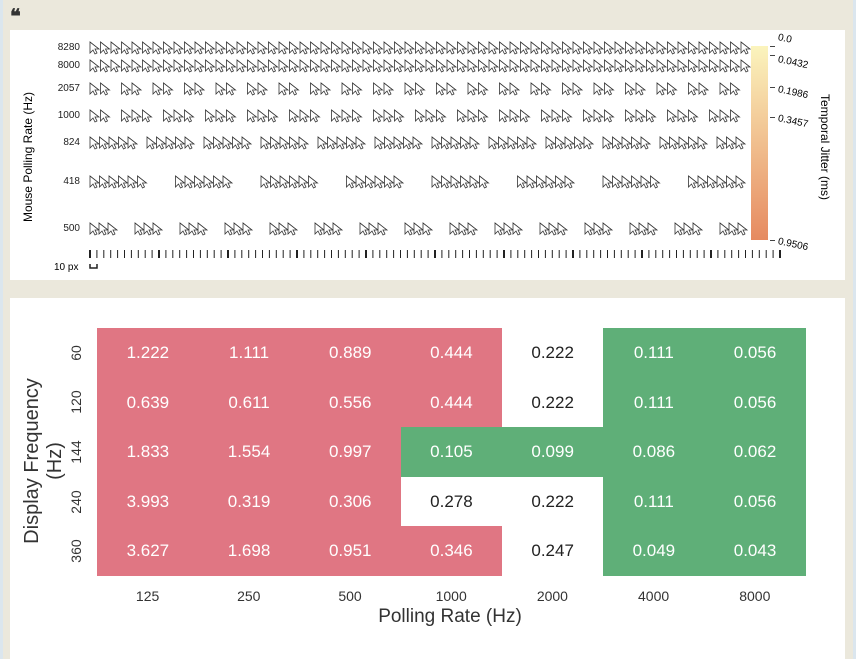 Image resolution: width=856 pixels, height=659 pixels. What do you see at coordinates (451, 501) in the screenshot?
I see `heatmap-cell: 0.278` at bounding box center [451, 501].